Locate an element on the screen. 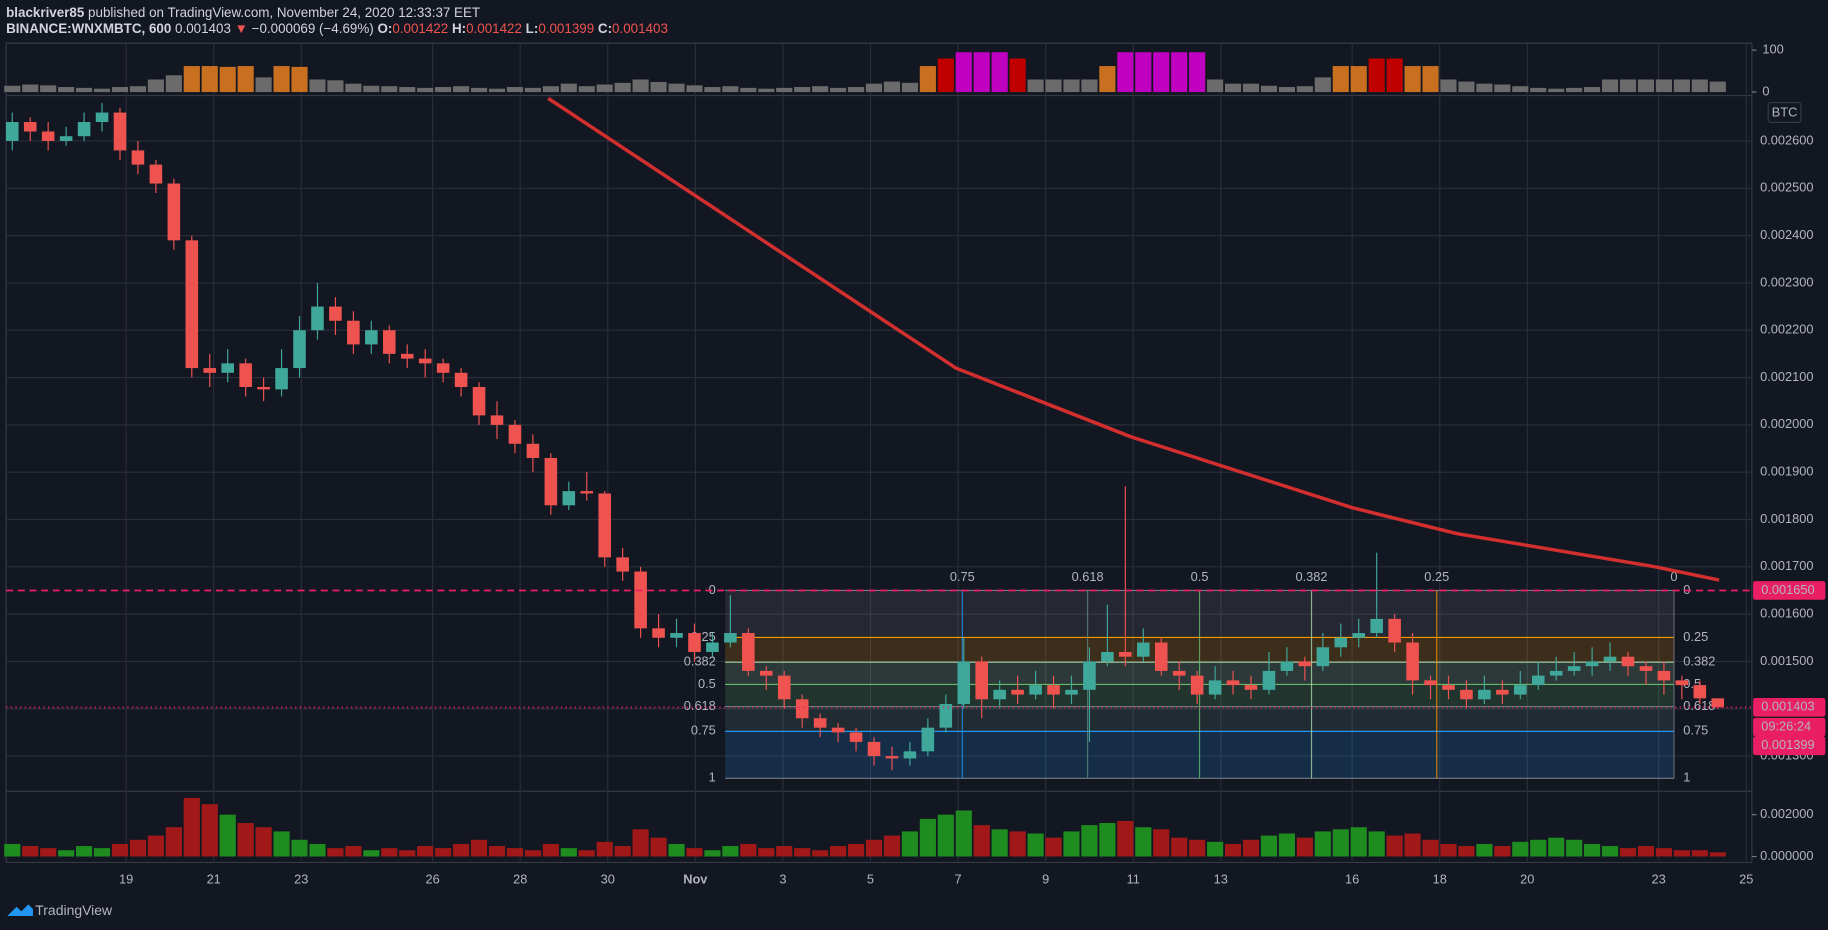  y-tick-label: 0.002300 is located at coordinates (1786, 281).